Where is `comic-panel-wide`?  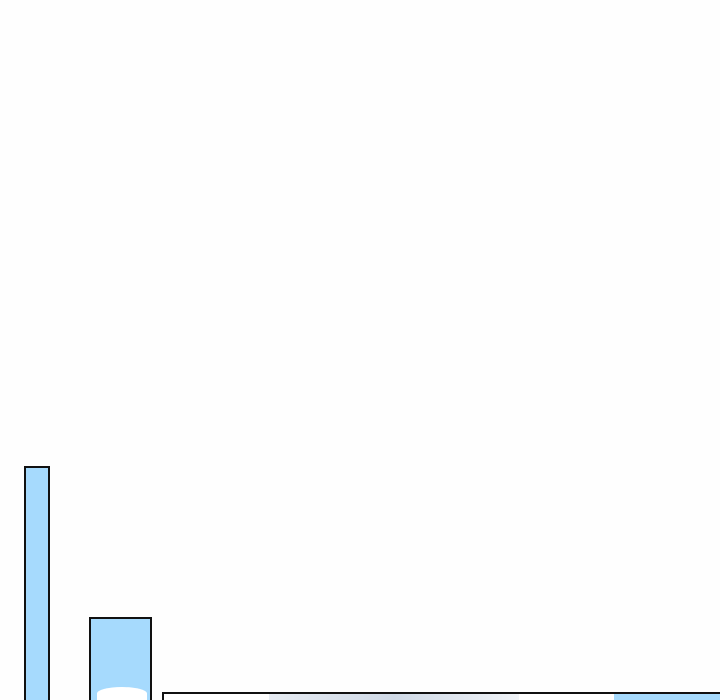 comic-panel-wide is located at coordinates (441, 696).